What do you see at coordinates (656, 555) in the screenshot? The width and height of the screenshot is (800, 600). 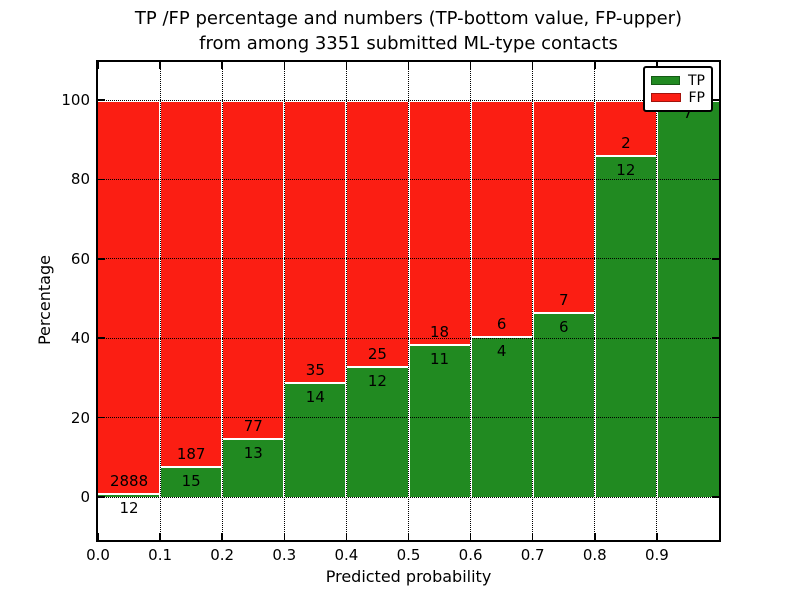 I see `x-tick-label: 0.9` at bounding box center [656, 555].